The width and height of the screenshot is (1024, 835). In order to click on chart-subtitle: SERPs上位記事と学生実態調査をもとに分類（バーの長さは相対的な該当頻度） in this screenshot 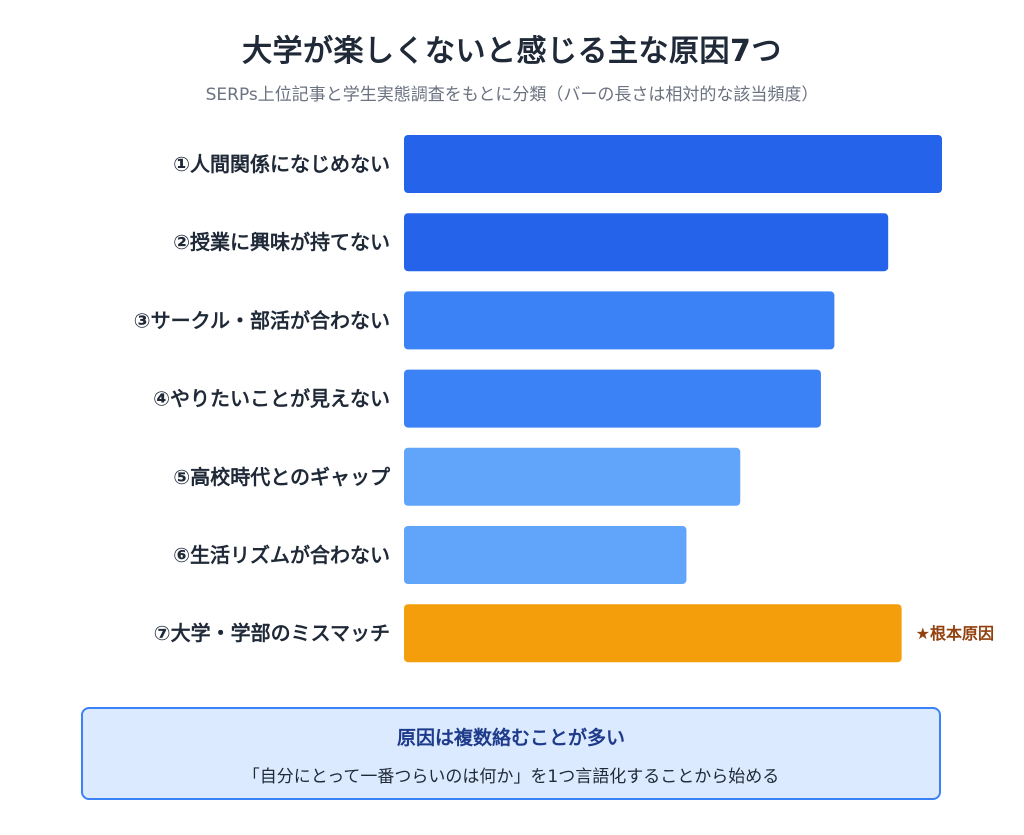, I will do `click(512, 95)`.